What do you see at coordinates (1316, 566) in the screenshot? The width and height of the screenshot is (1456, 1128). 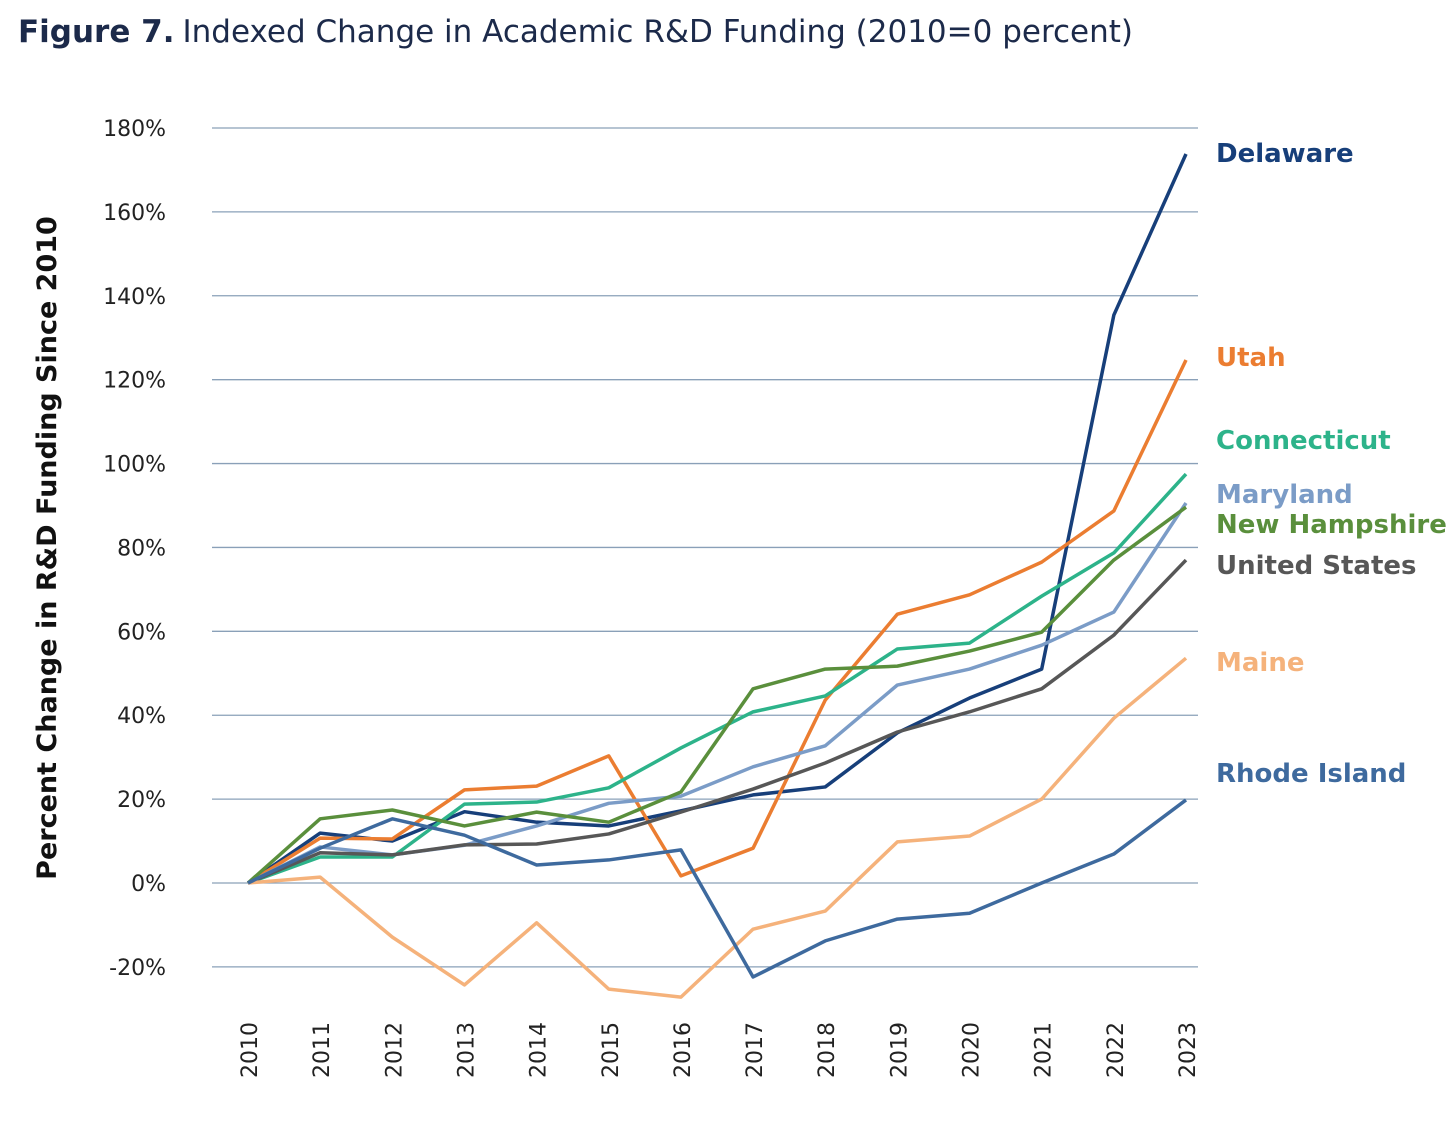 I see `series-label: United States` at bounding box center [1316, 566].